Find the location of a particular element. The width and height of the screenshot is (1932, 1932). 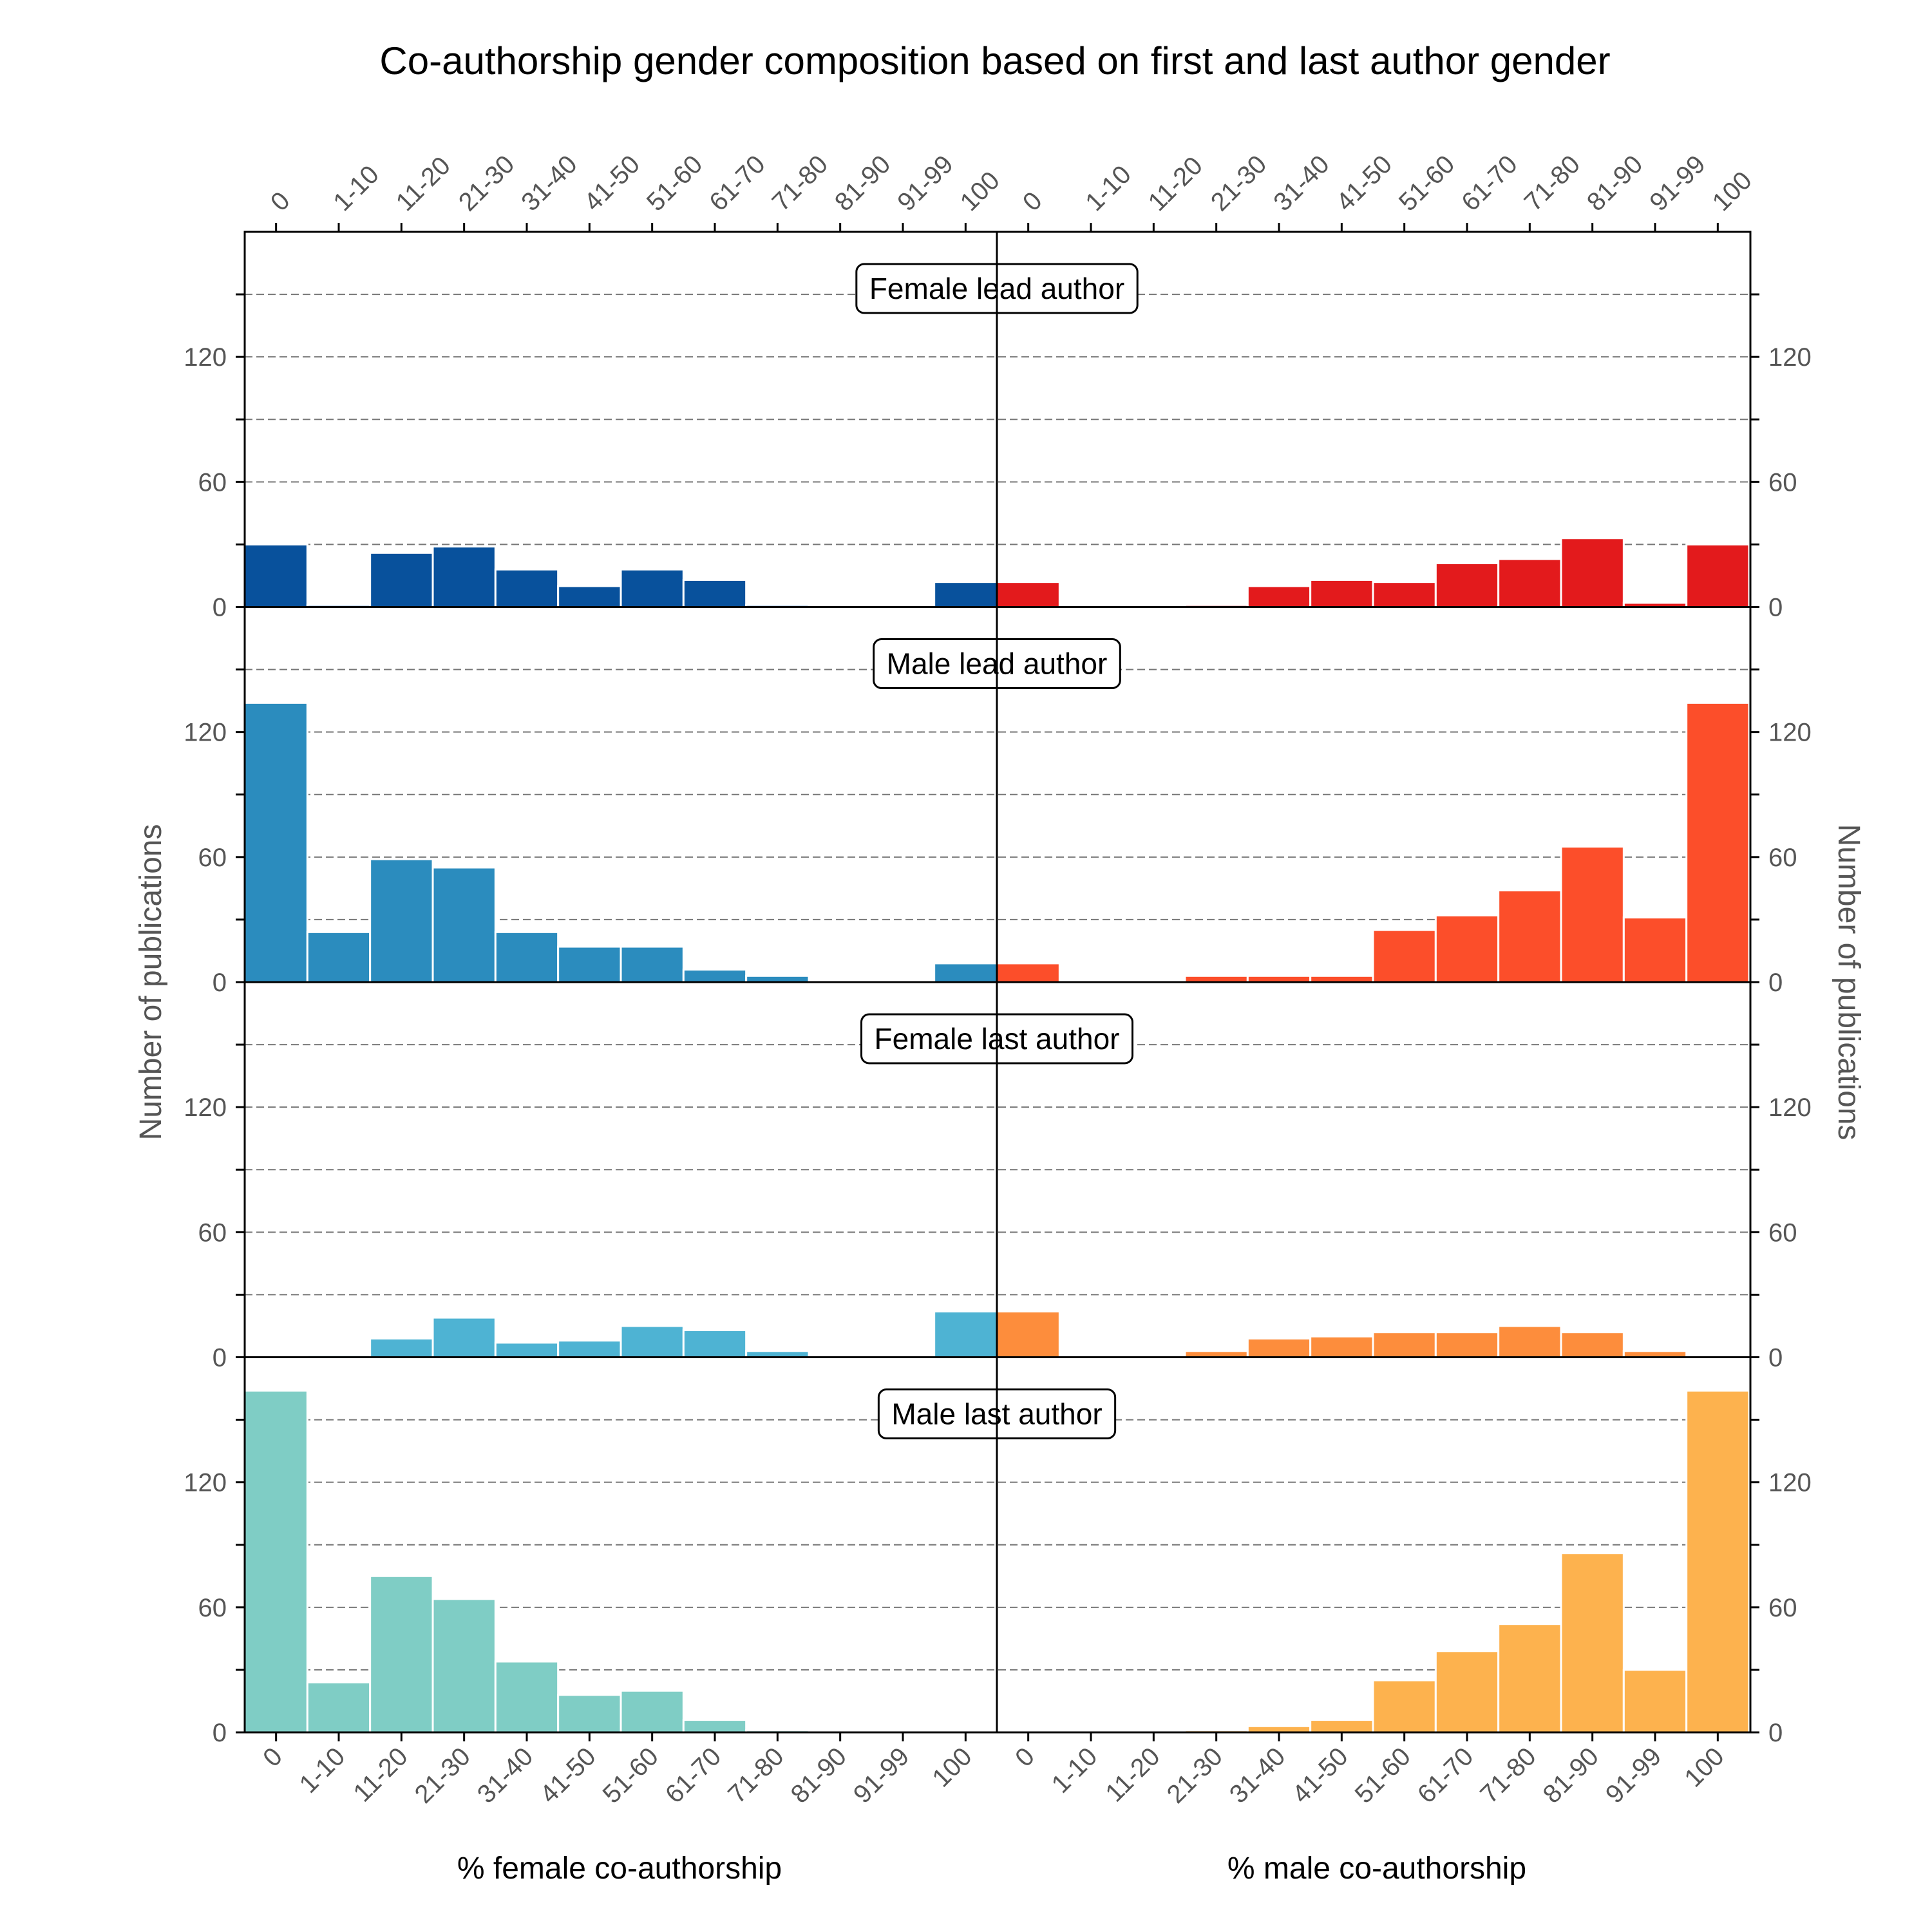

x-tick-label-top-female: 41-50 is located at coordinates (612, 183).